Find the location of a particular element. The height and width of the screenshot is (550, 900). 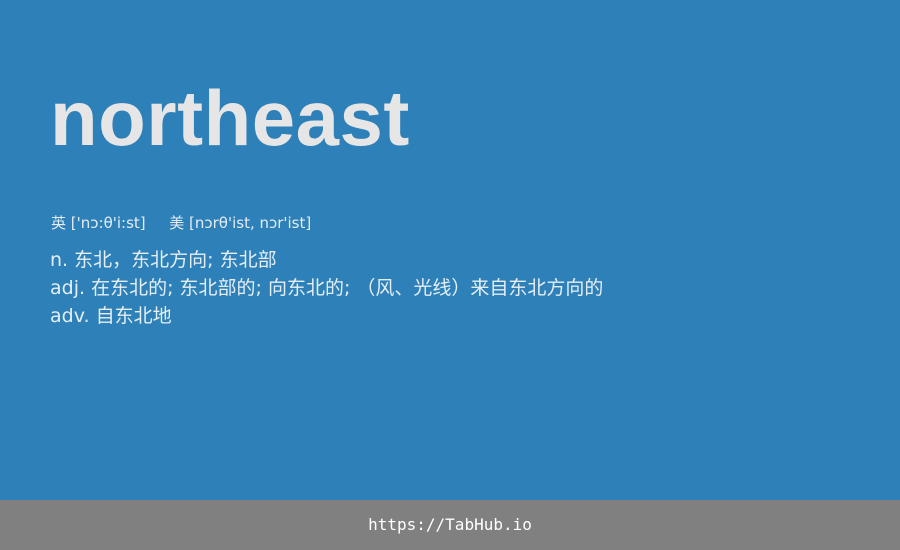

part-of-speech: n. is located at coordinates (59, 260).